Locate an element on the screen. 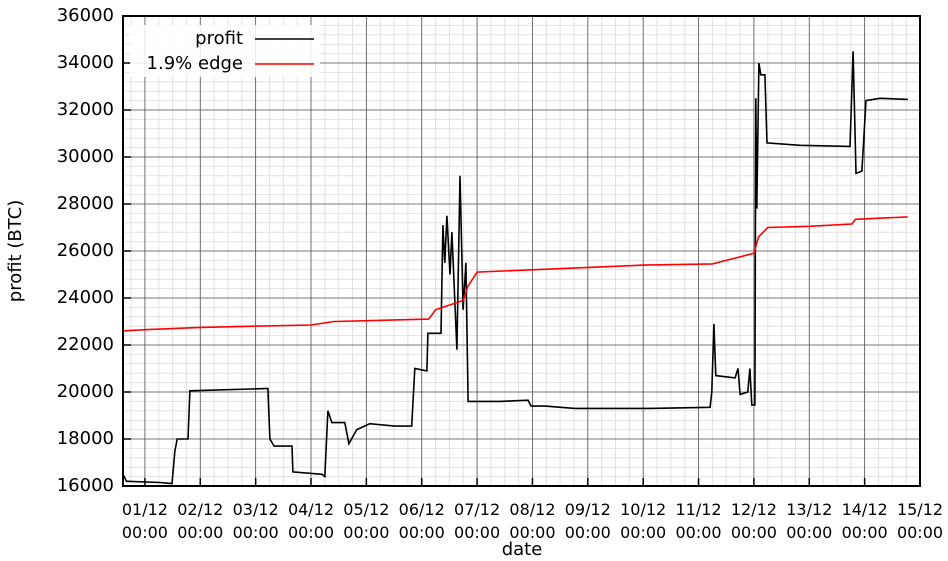 Image resolution: width=948 pixels, height=561 pixels. x-tick-label: 15/12 00:00 is located at coordinates (920, 521).